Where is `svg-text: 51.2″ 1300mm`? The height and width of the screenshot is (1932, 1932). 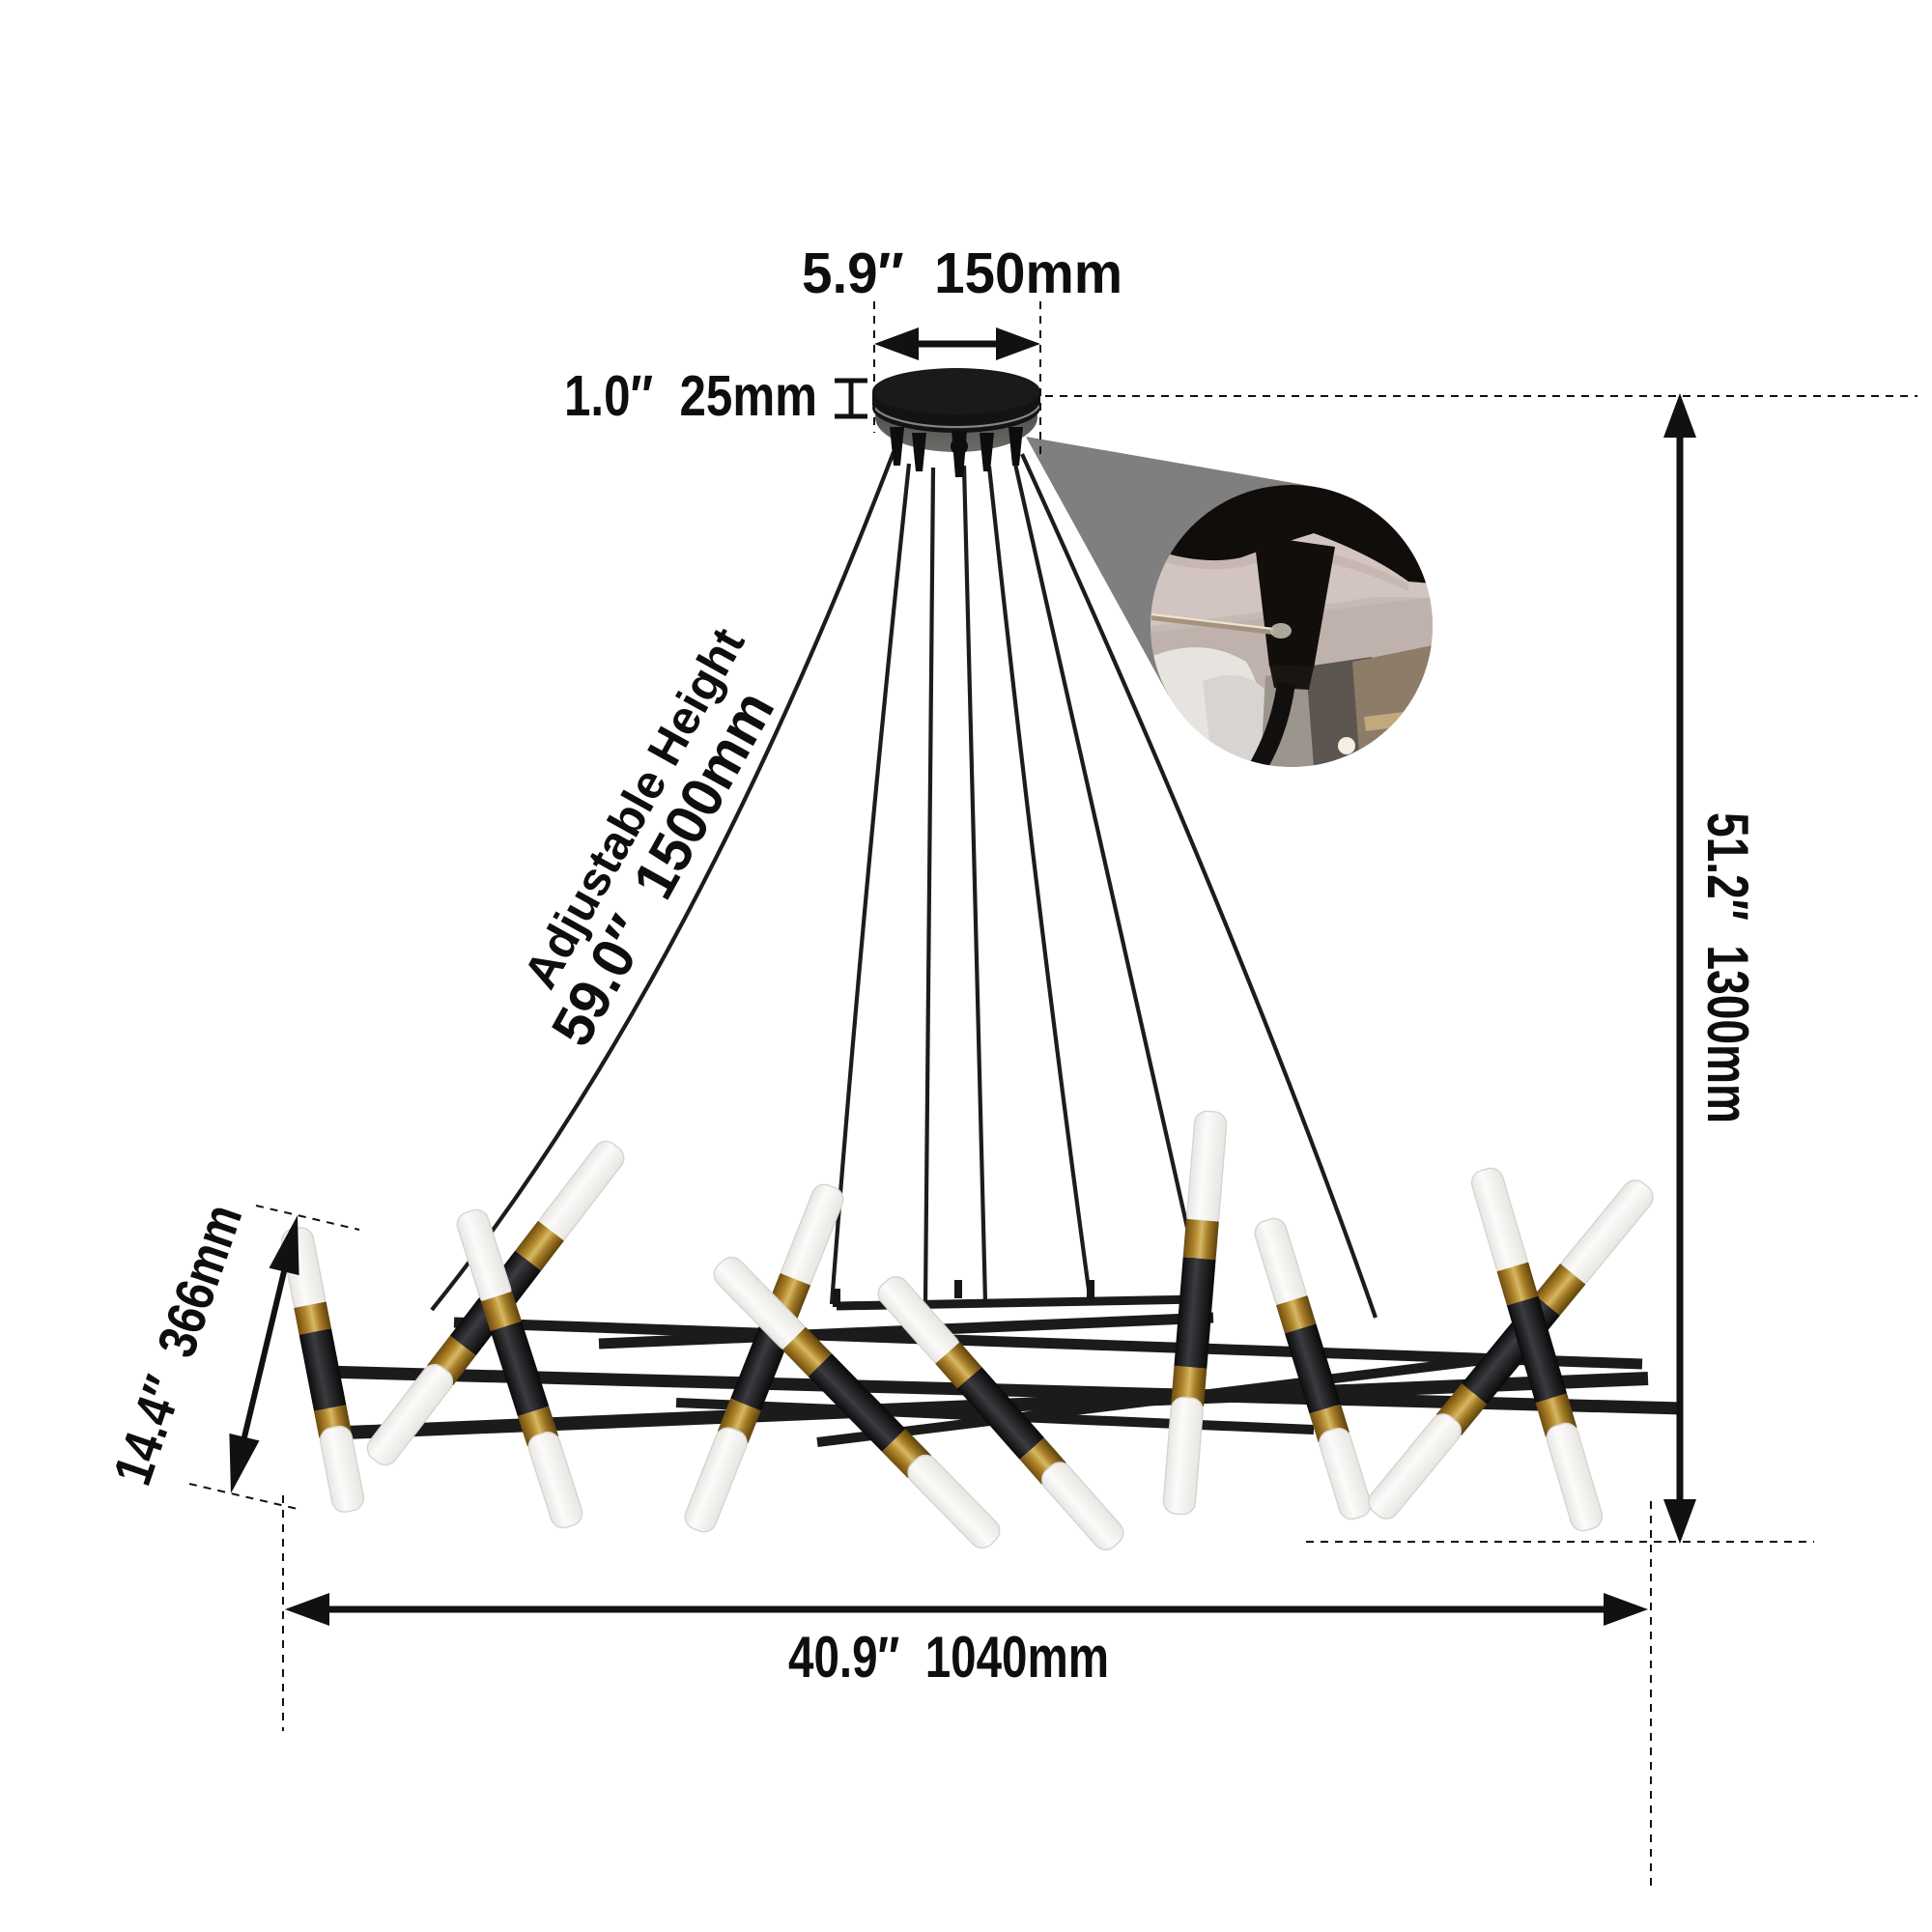 svg-text: 51.2″ 1300mm is located at coordinates (1727, 967).